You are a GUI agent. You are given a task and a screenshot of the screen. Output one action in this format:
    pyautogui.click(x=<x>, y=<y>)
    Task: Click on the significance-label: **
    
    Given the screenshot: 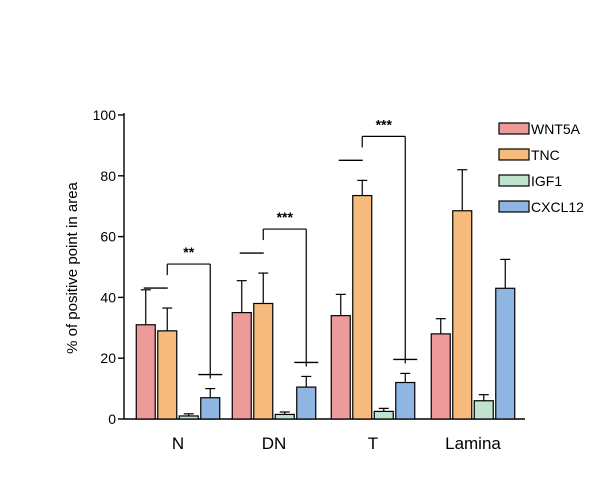 What is the action you would take?
    pyautogui.click(x=188, y=252)
    